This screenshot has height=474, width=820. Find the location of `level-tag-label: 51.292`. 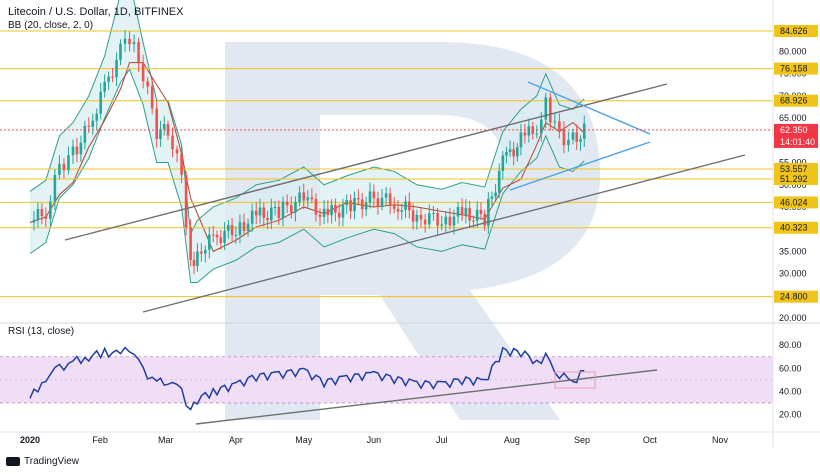

level-tag-label: 51.292 is located at coordinates (794, 179).